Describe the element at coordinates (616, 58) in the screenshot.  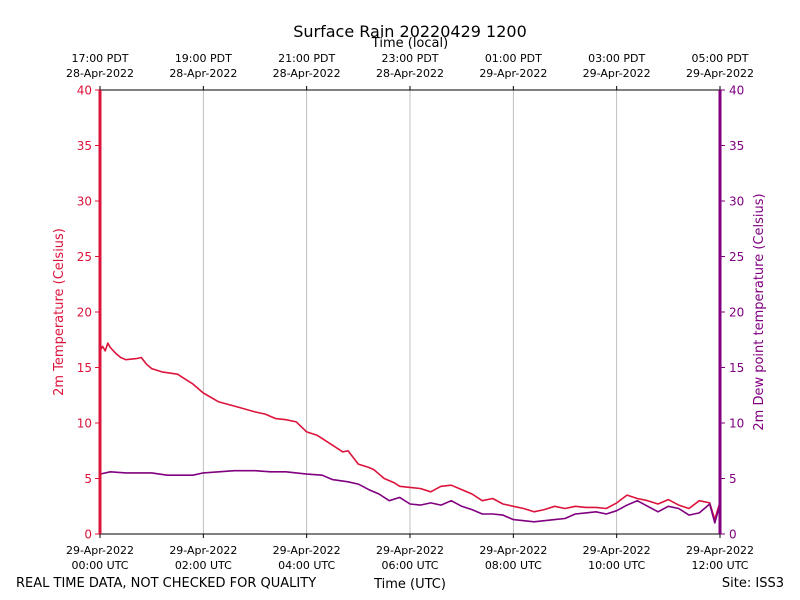
I see `x-tick-time-top: 03:00 PDT` at that location.